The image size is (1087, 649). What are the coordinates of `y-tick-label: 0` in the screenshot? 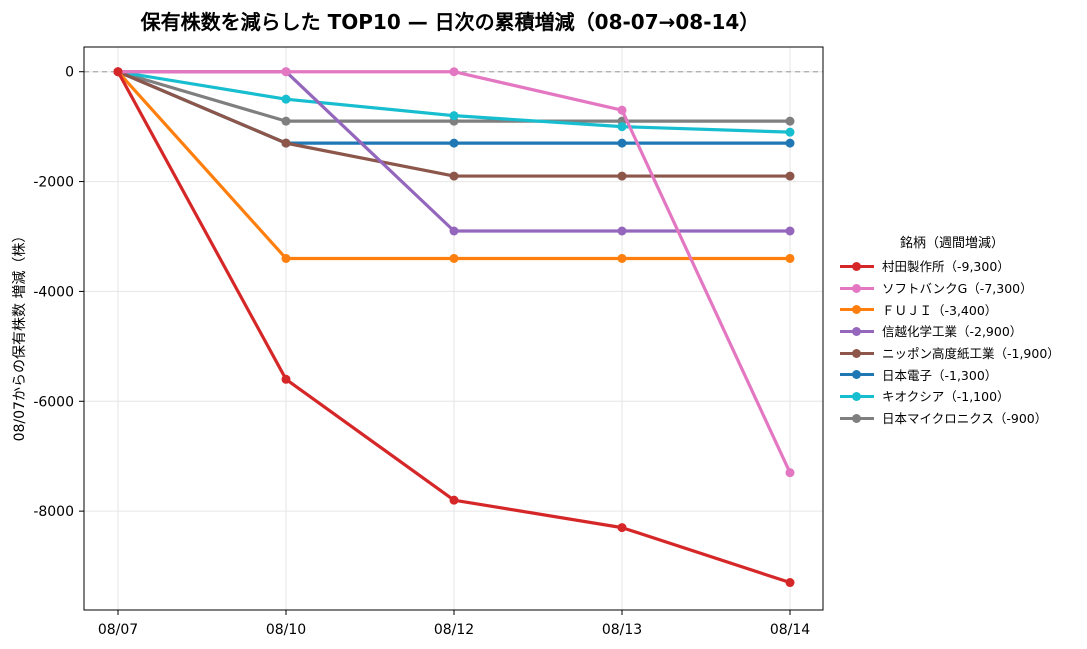 It's located at (69, 73).